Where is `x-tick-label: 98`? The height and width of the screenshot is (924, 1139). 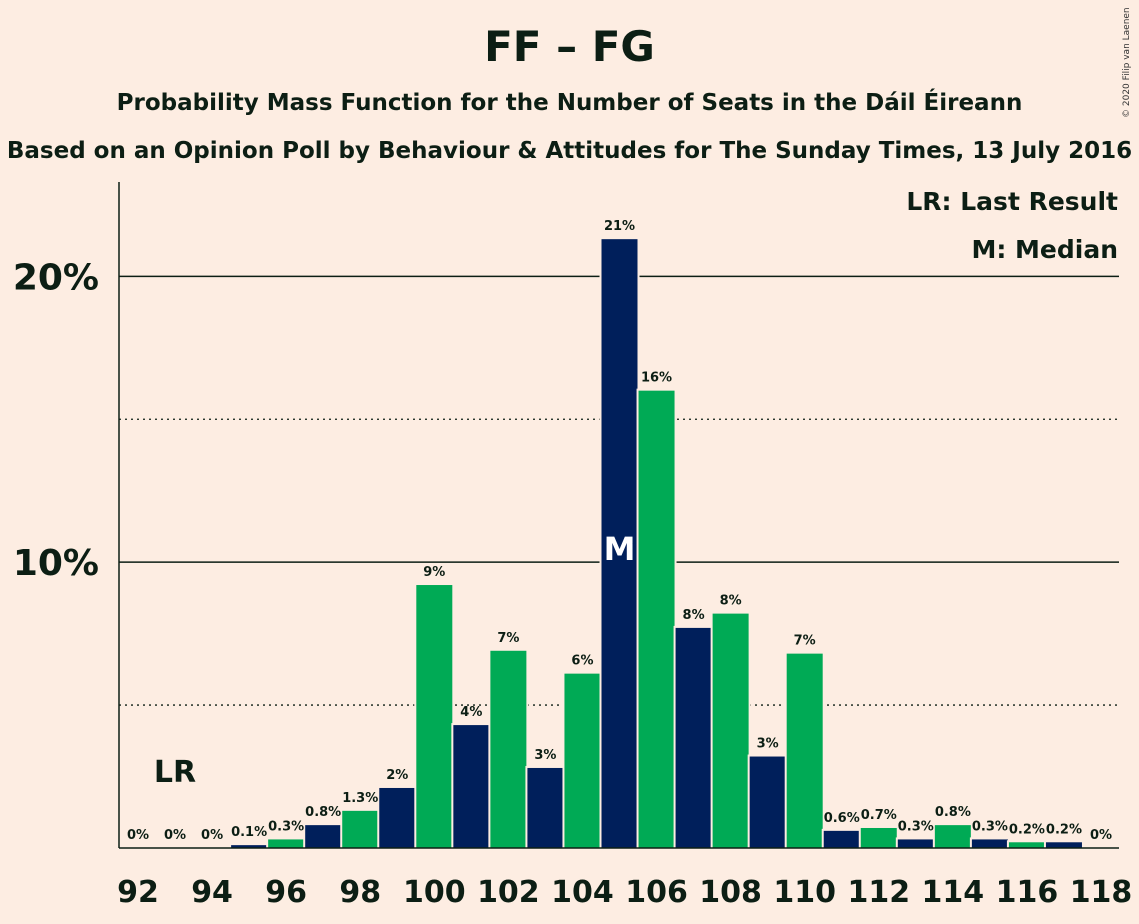 x-tick-label: 98 is located at coordinates (360, 892).